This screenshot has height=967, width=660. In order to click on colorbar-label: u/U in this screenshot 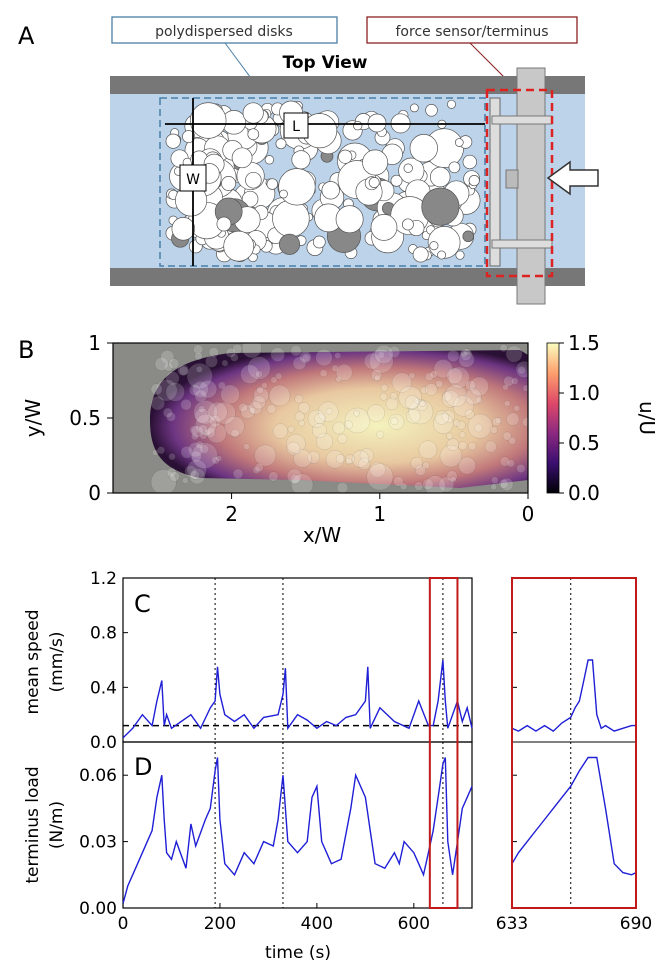, I will do `click(647, 418)`.